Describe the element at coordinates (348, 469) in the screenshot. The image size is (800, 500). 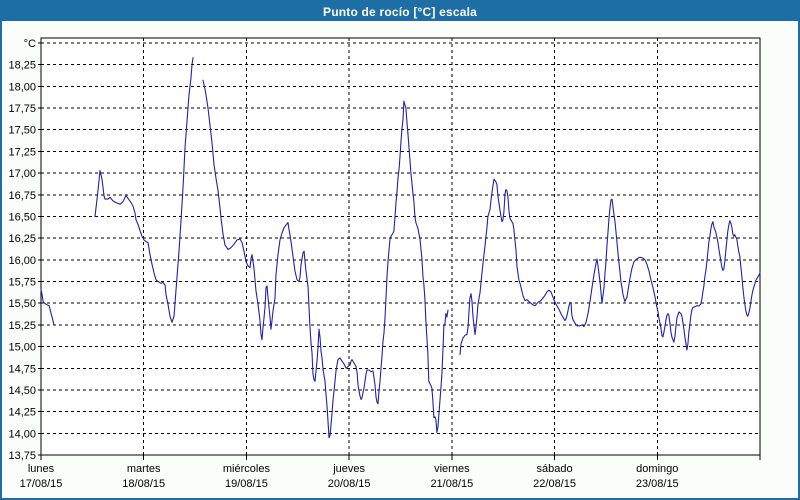
I see `x-day-label: jueves` at that location.